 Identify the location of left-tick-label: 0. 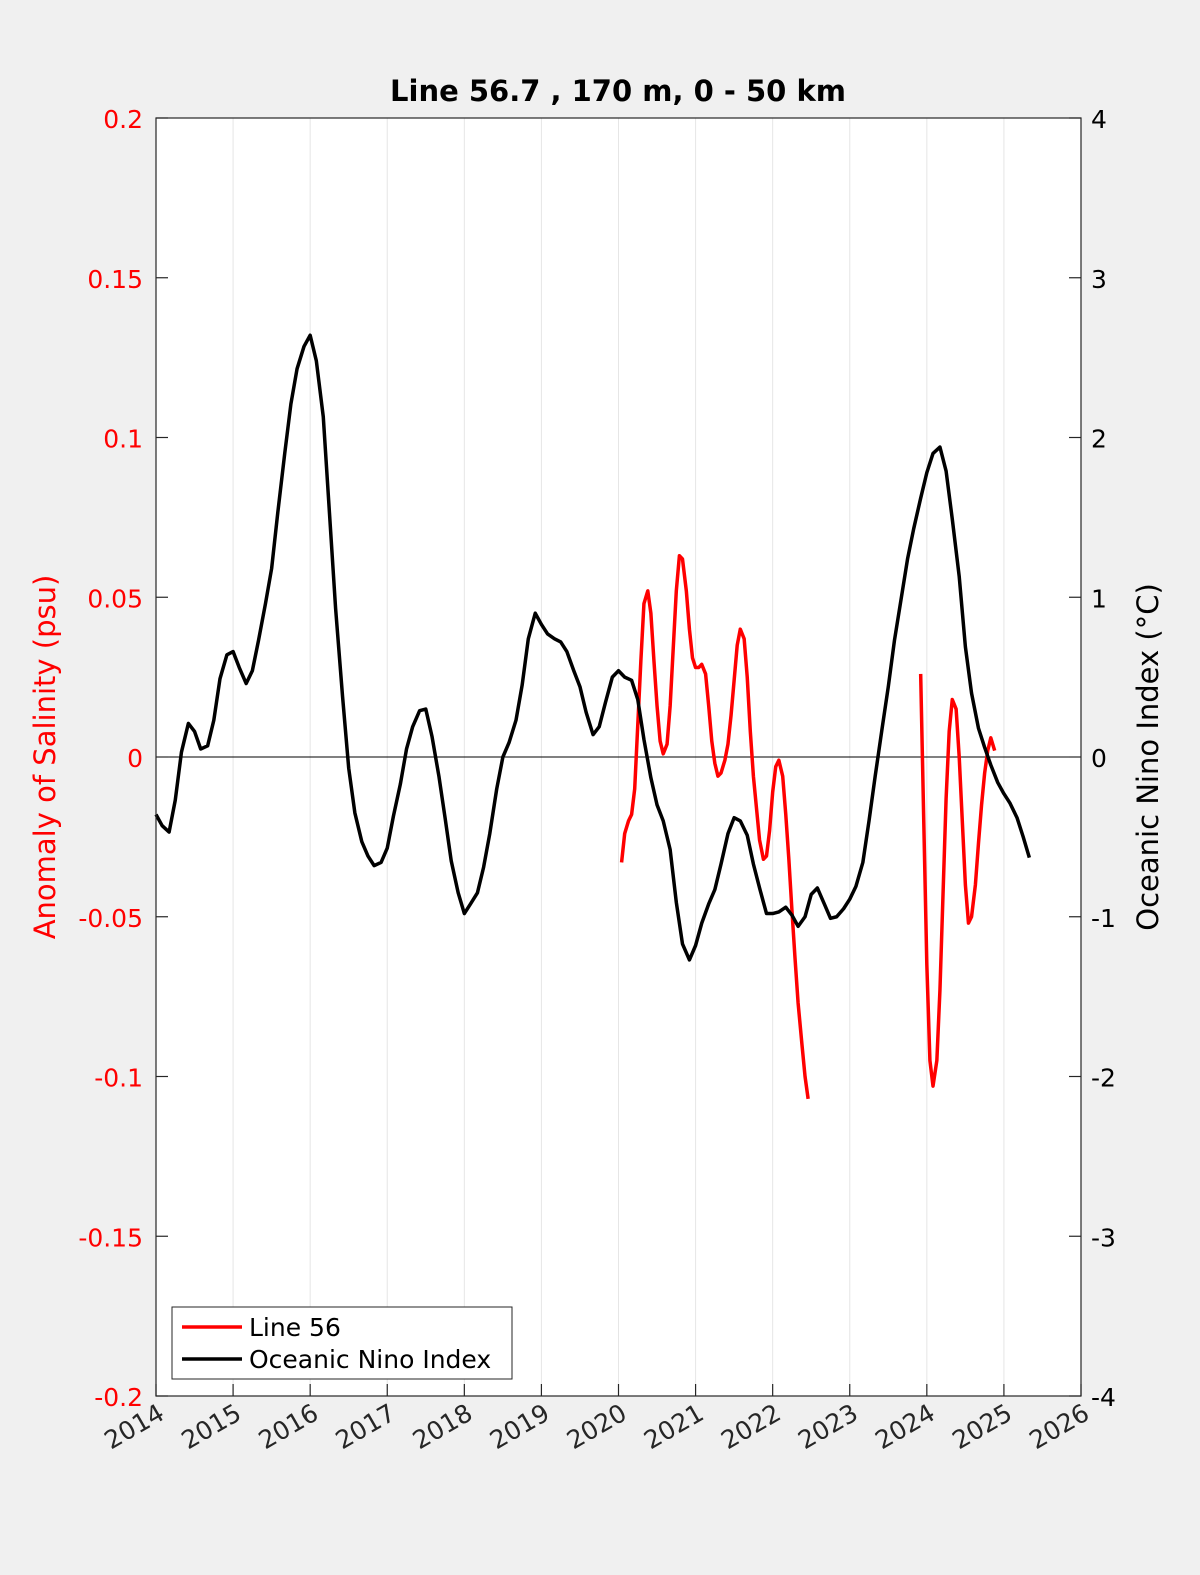
(135, 758).